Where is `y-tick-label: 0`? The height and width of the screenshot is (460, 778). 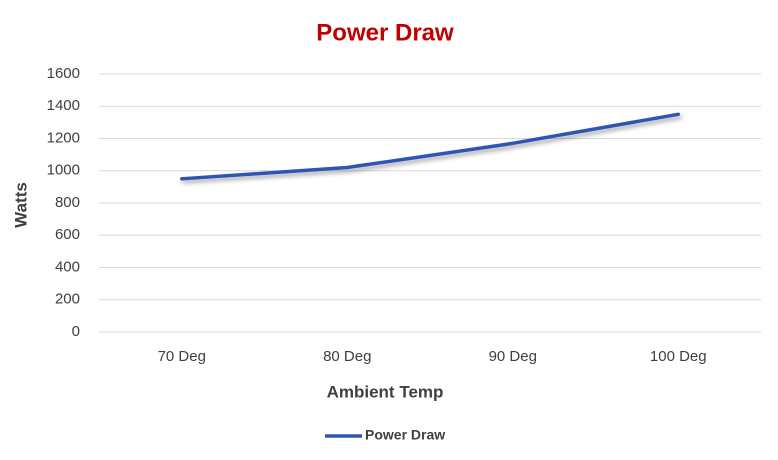
y-tick-label: 0 is located at coordinates (76, 331).